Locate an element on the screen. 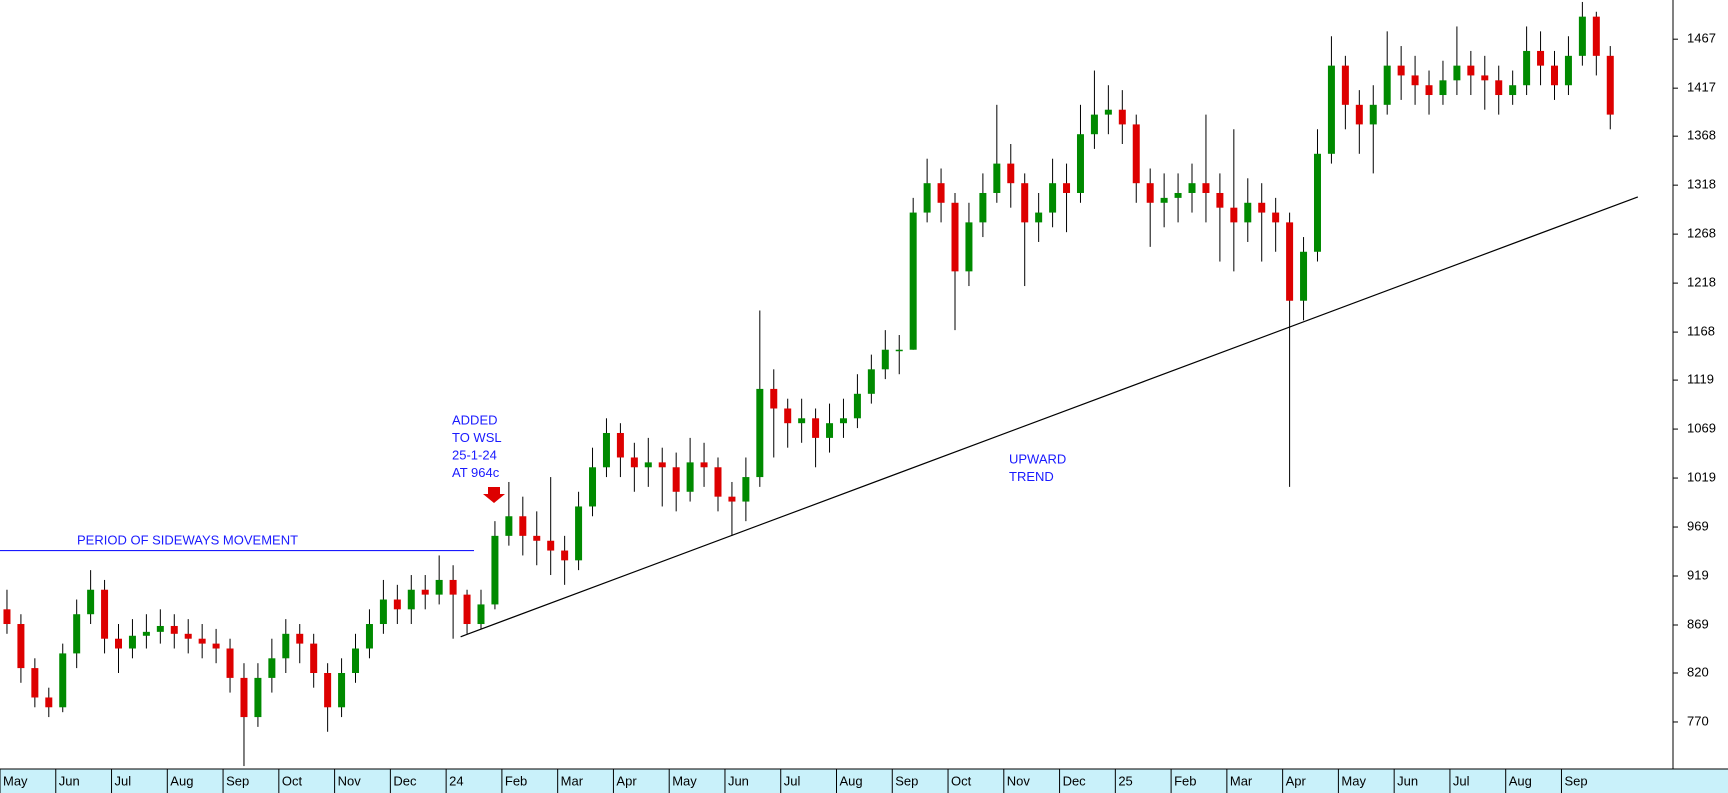 Image resolution: width=1728 pixels, height=793 pixels. y-tick-label: 820 is located at coordinates (1698, 671).